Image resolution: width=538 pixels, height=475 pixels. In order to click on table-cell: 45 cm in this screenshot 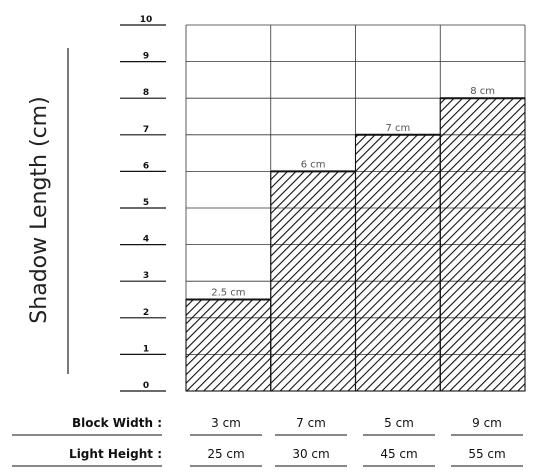, I will do `click(398, 454)`.